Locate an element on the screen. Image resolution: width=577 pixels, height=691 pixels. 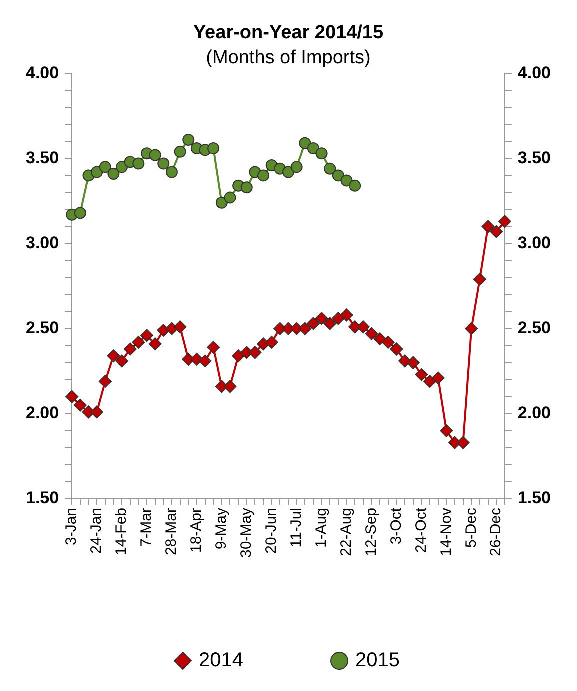
chart-subtitle: (Months of Imports) is located at coordinates (288, 57).